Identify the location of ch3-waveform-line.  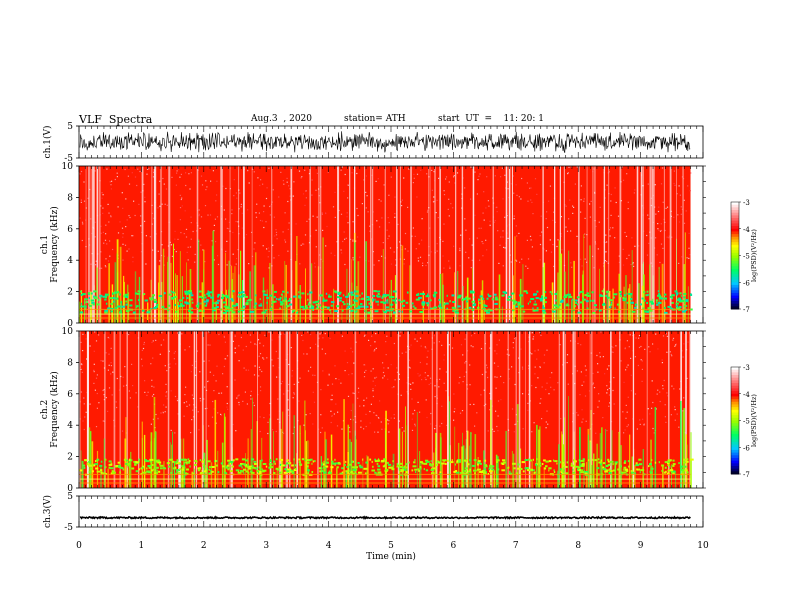
(385, 518).